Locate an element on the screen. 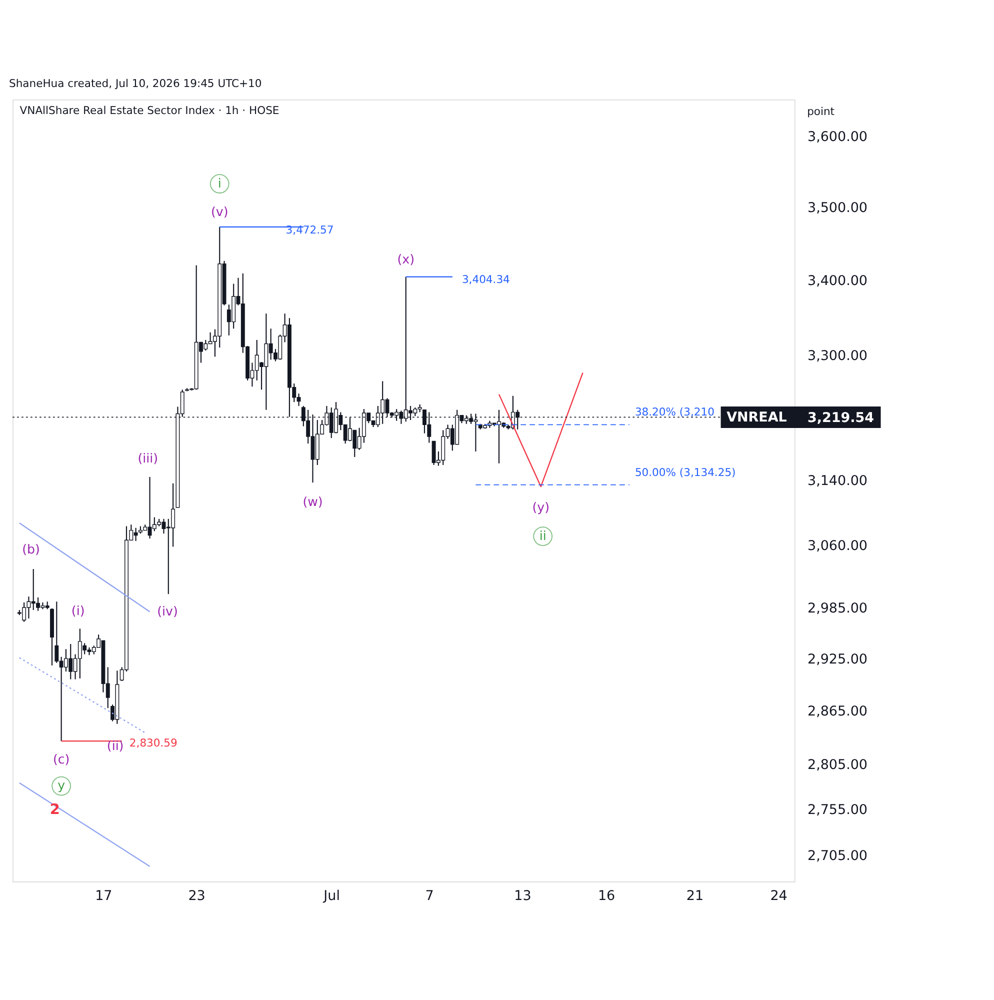 The image size is (994, 1000). x-tick-label: Jul is located at coordinates (331, 896).